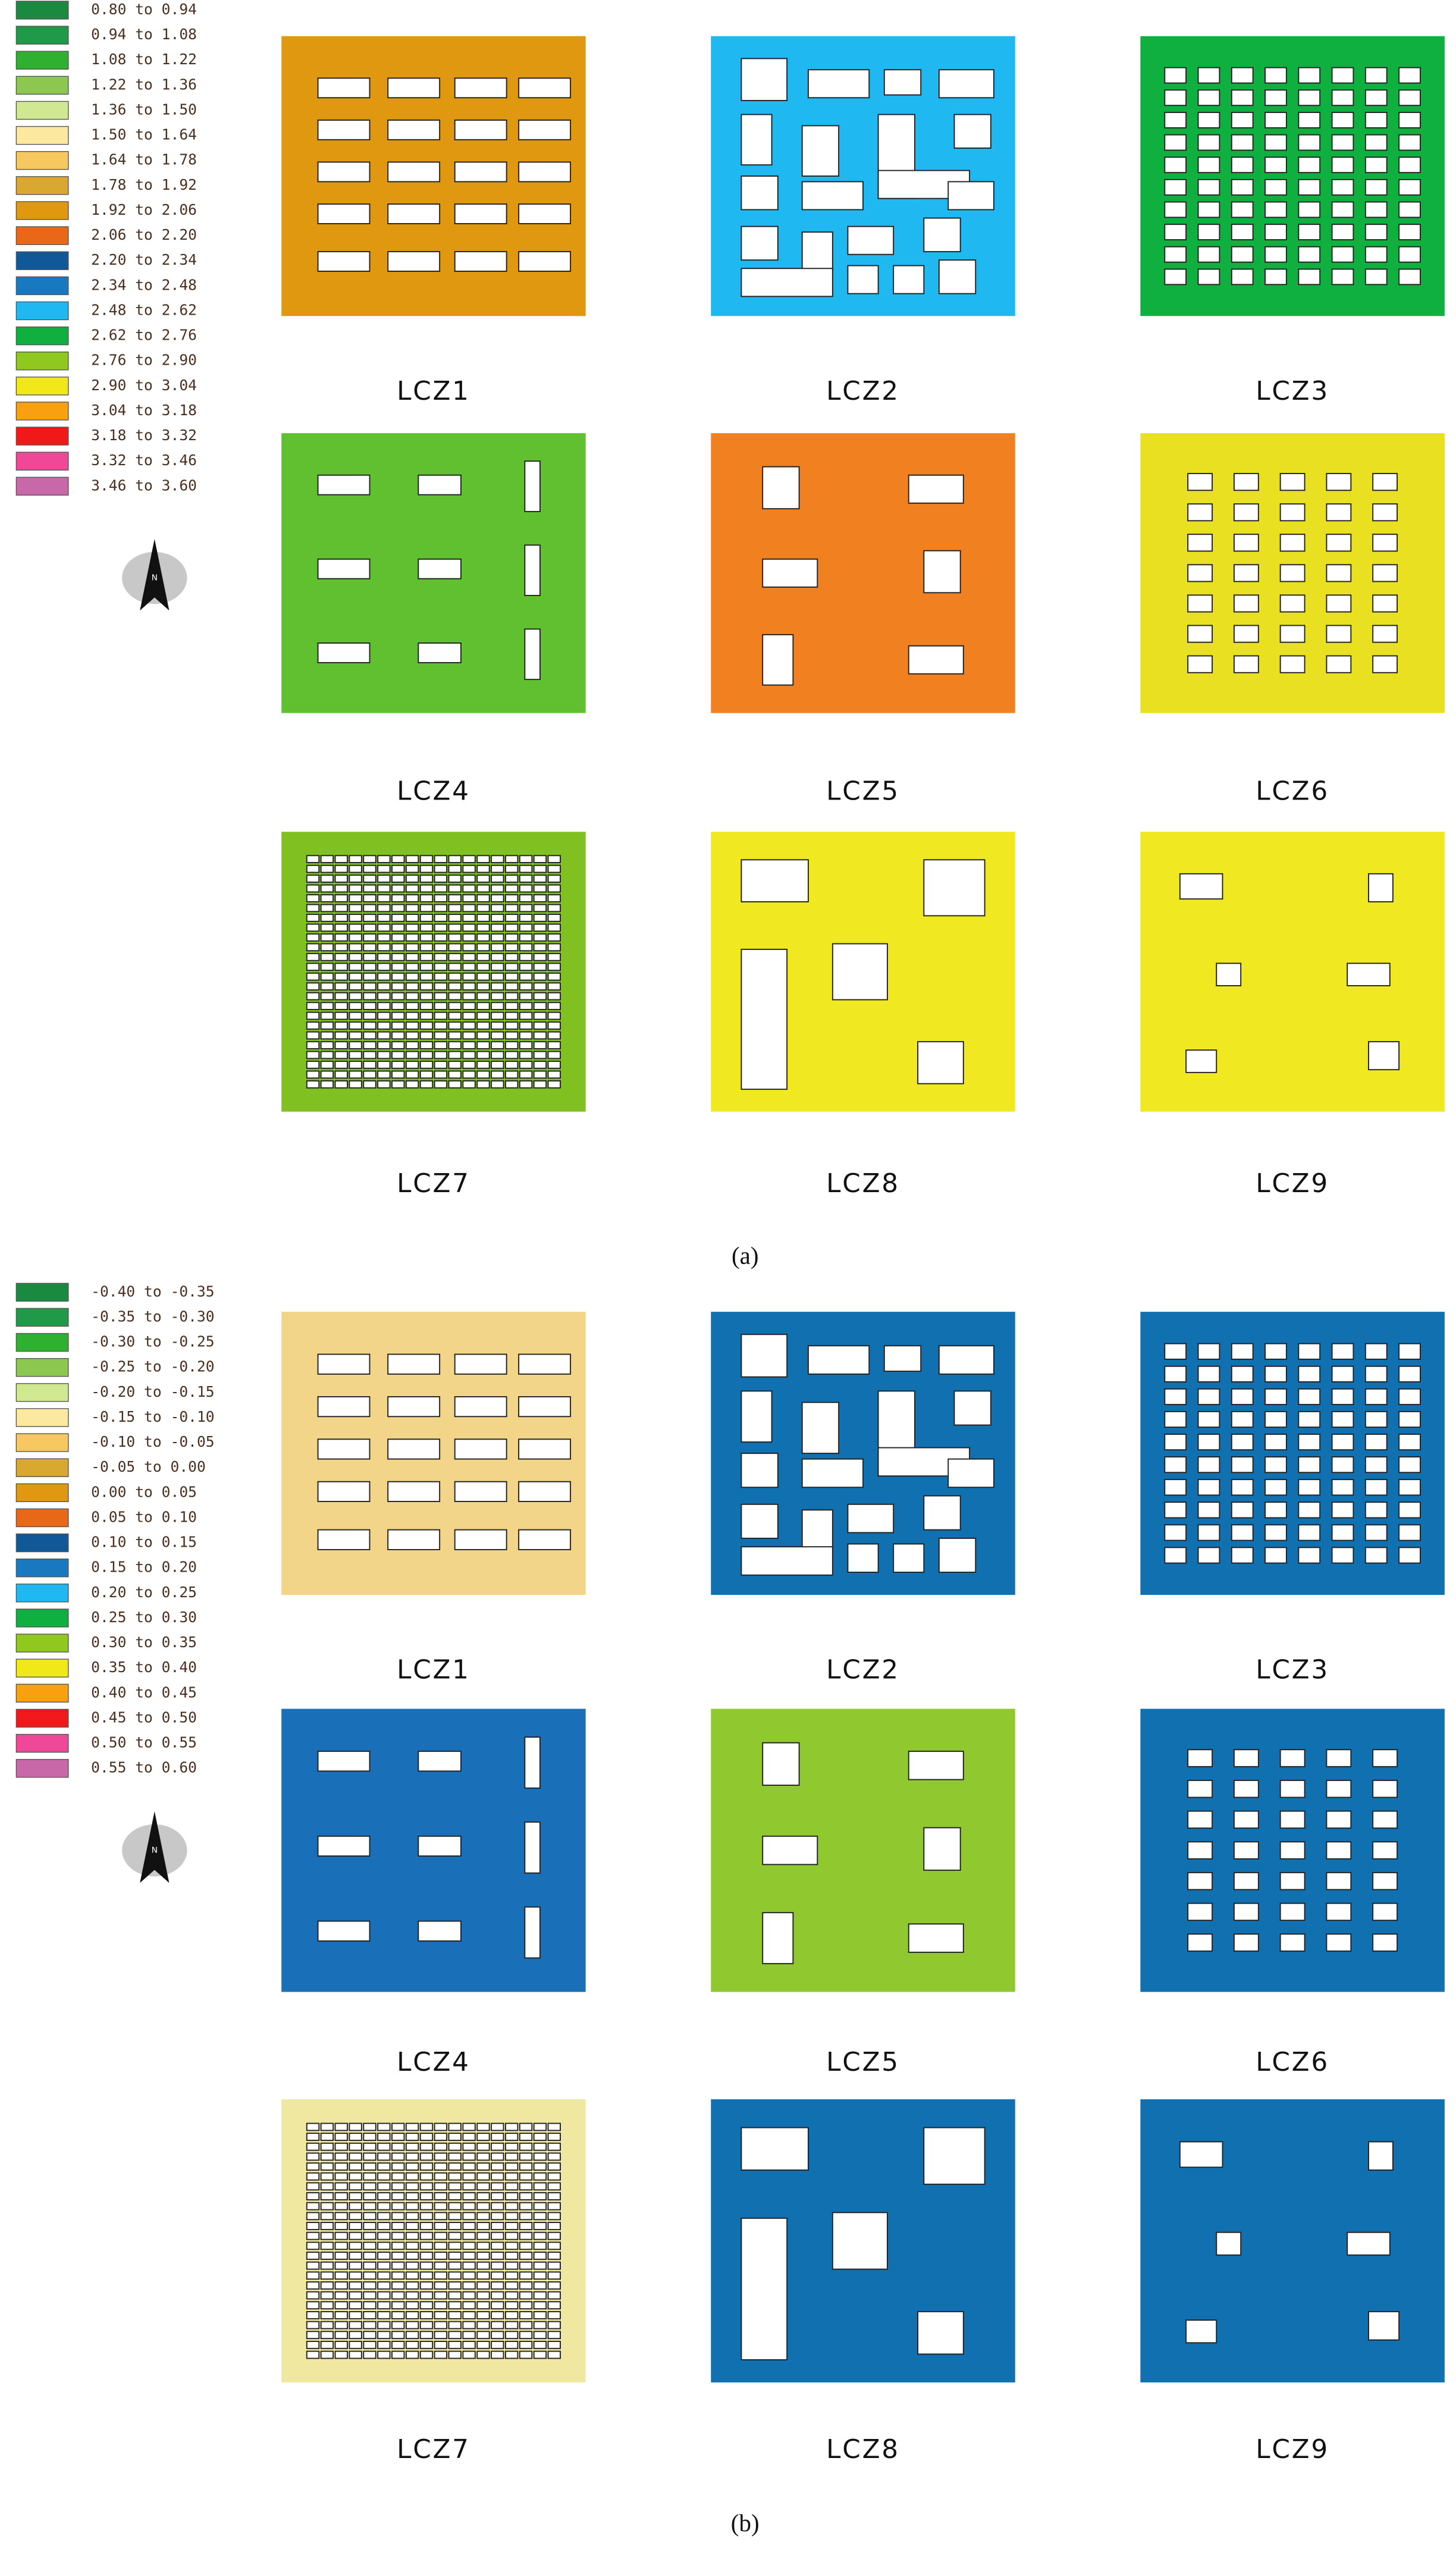  What do you see at coordinates (144, 336) in the screenshot?
I see `legend-label: 2.62 to 2.76` at bounding box center [144, 336].